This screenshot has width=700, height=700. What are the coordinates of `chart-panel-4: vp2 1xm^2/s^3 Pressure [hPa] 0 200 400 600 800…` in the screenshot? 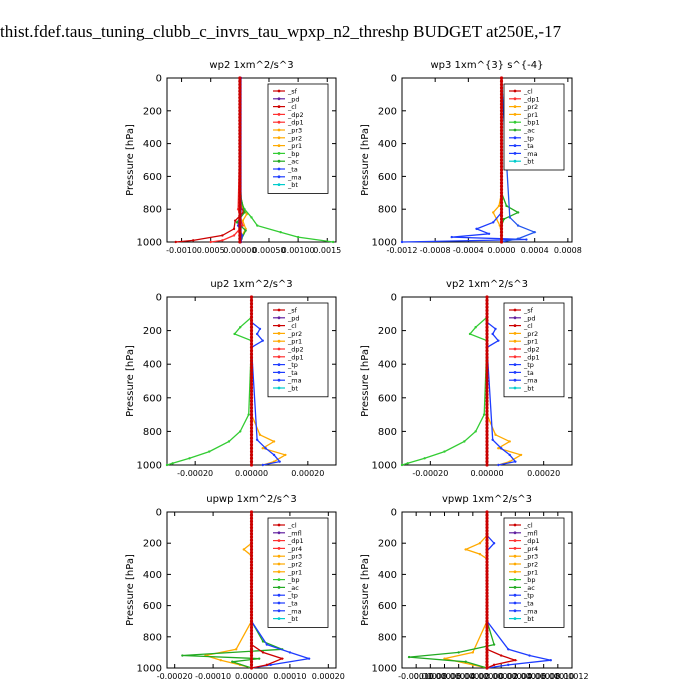 It's located at (466, 378).